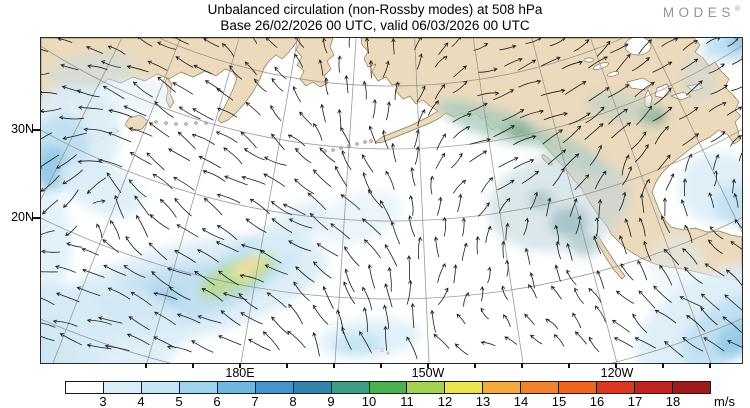 This screenshot has height=408, width=750. I want to click on colorbar-tick-label: 6, so click(217, 401).